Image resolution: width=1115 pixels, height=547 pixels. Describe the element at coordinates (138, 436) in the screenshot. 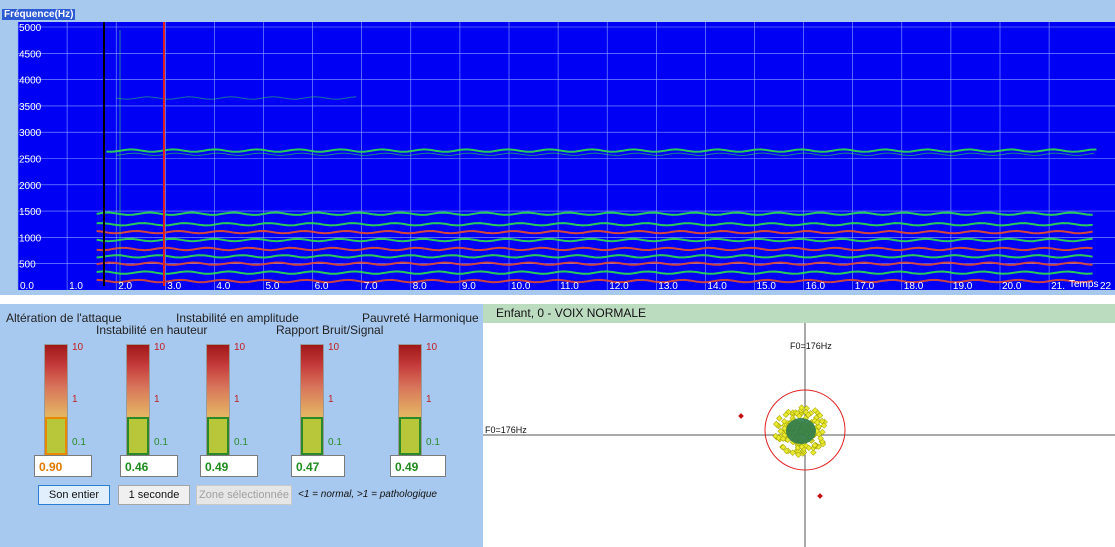

I see `pitch-instability-gauge-level` at that location.